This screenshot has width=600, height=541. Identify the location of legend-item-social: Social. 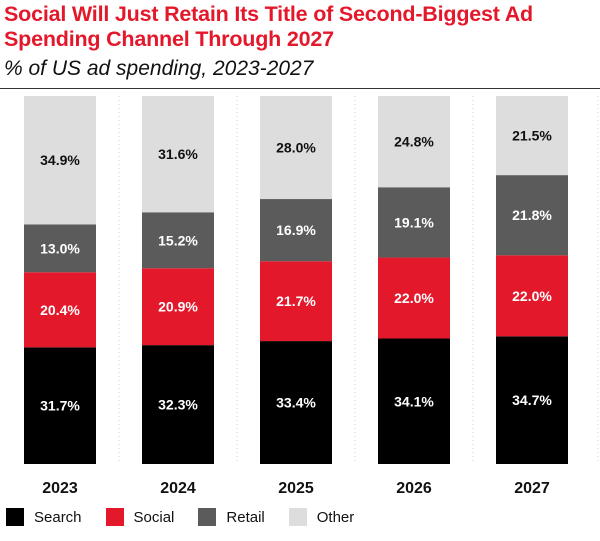
(140, 517).